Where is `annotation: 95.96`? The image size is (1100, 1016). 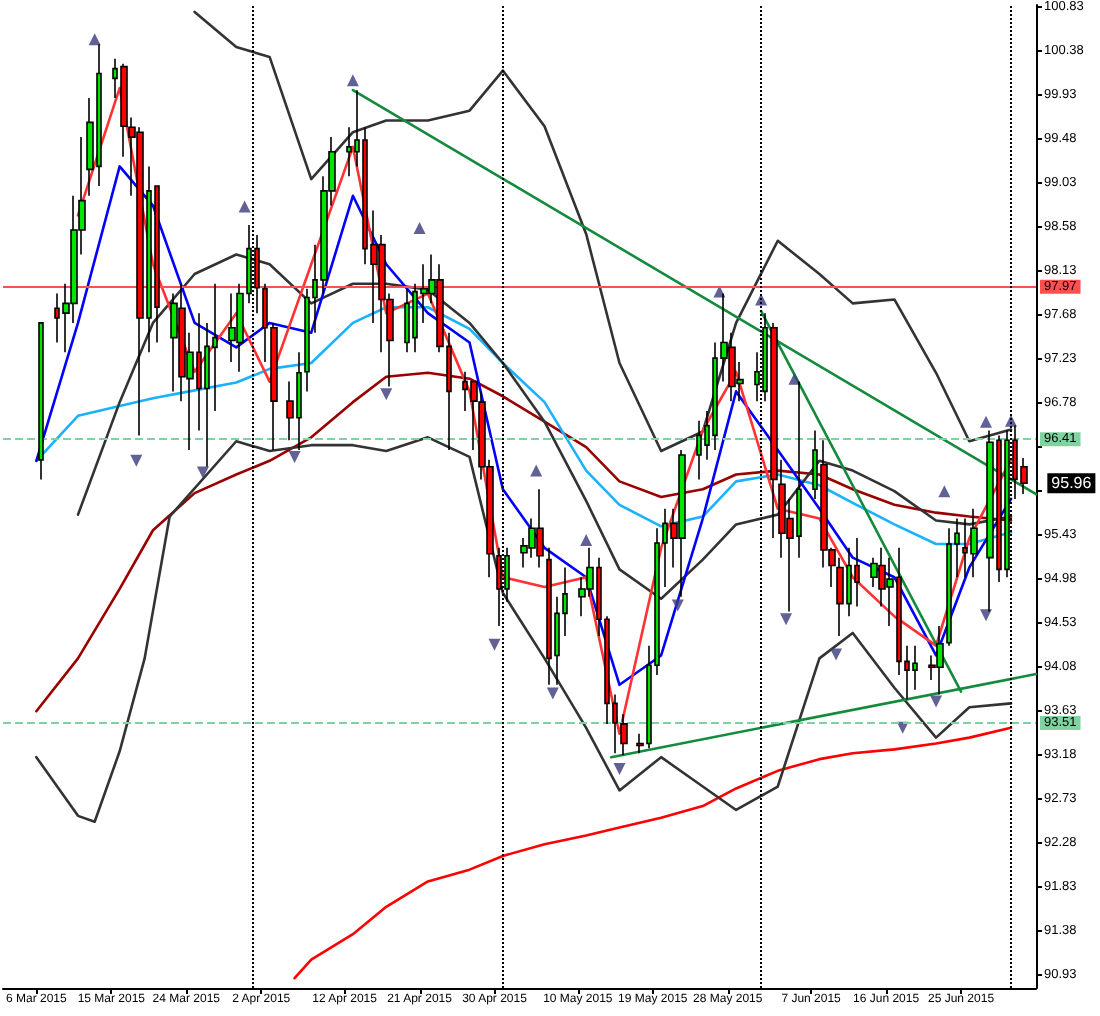 annotation: 95.96 is located at coordinates (1072, 483).